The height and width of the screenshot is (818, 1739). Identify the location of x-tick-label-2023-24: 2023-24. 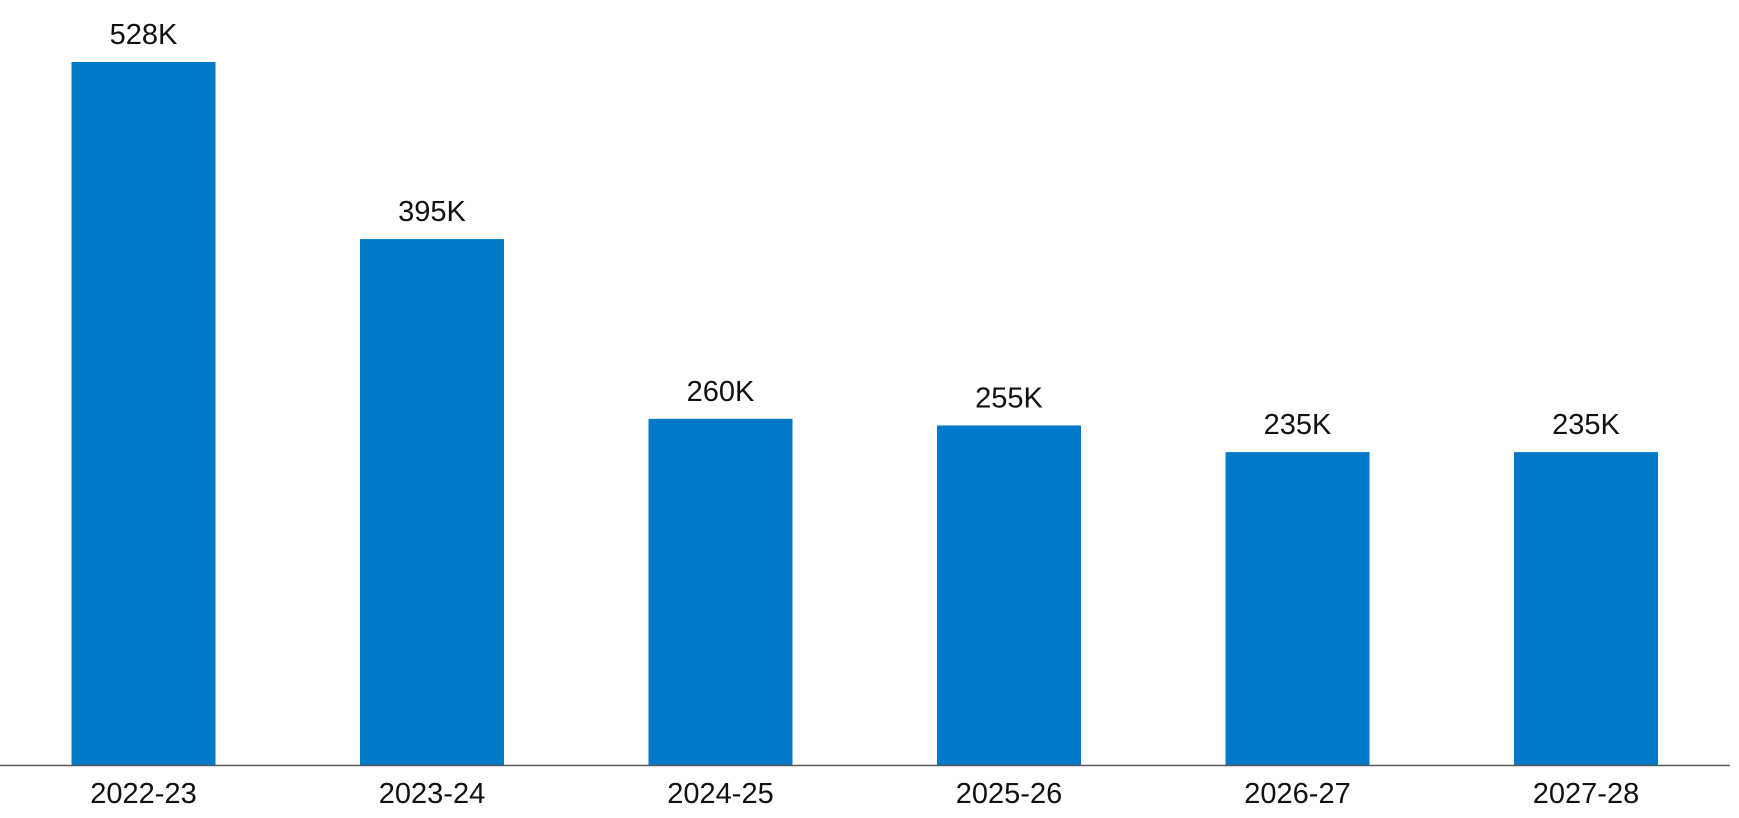
(432, 794).